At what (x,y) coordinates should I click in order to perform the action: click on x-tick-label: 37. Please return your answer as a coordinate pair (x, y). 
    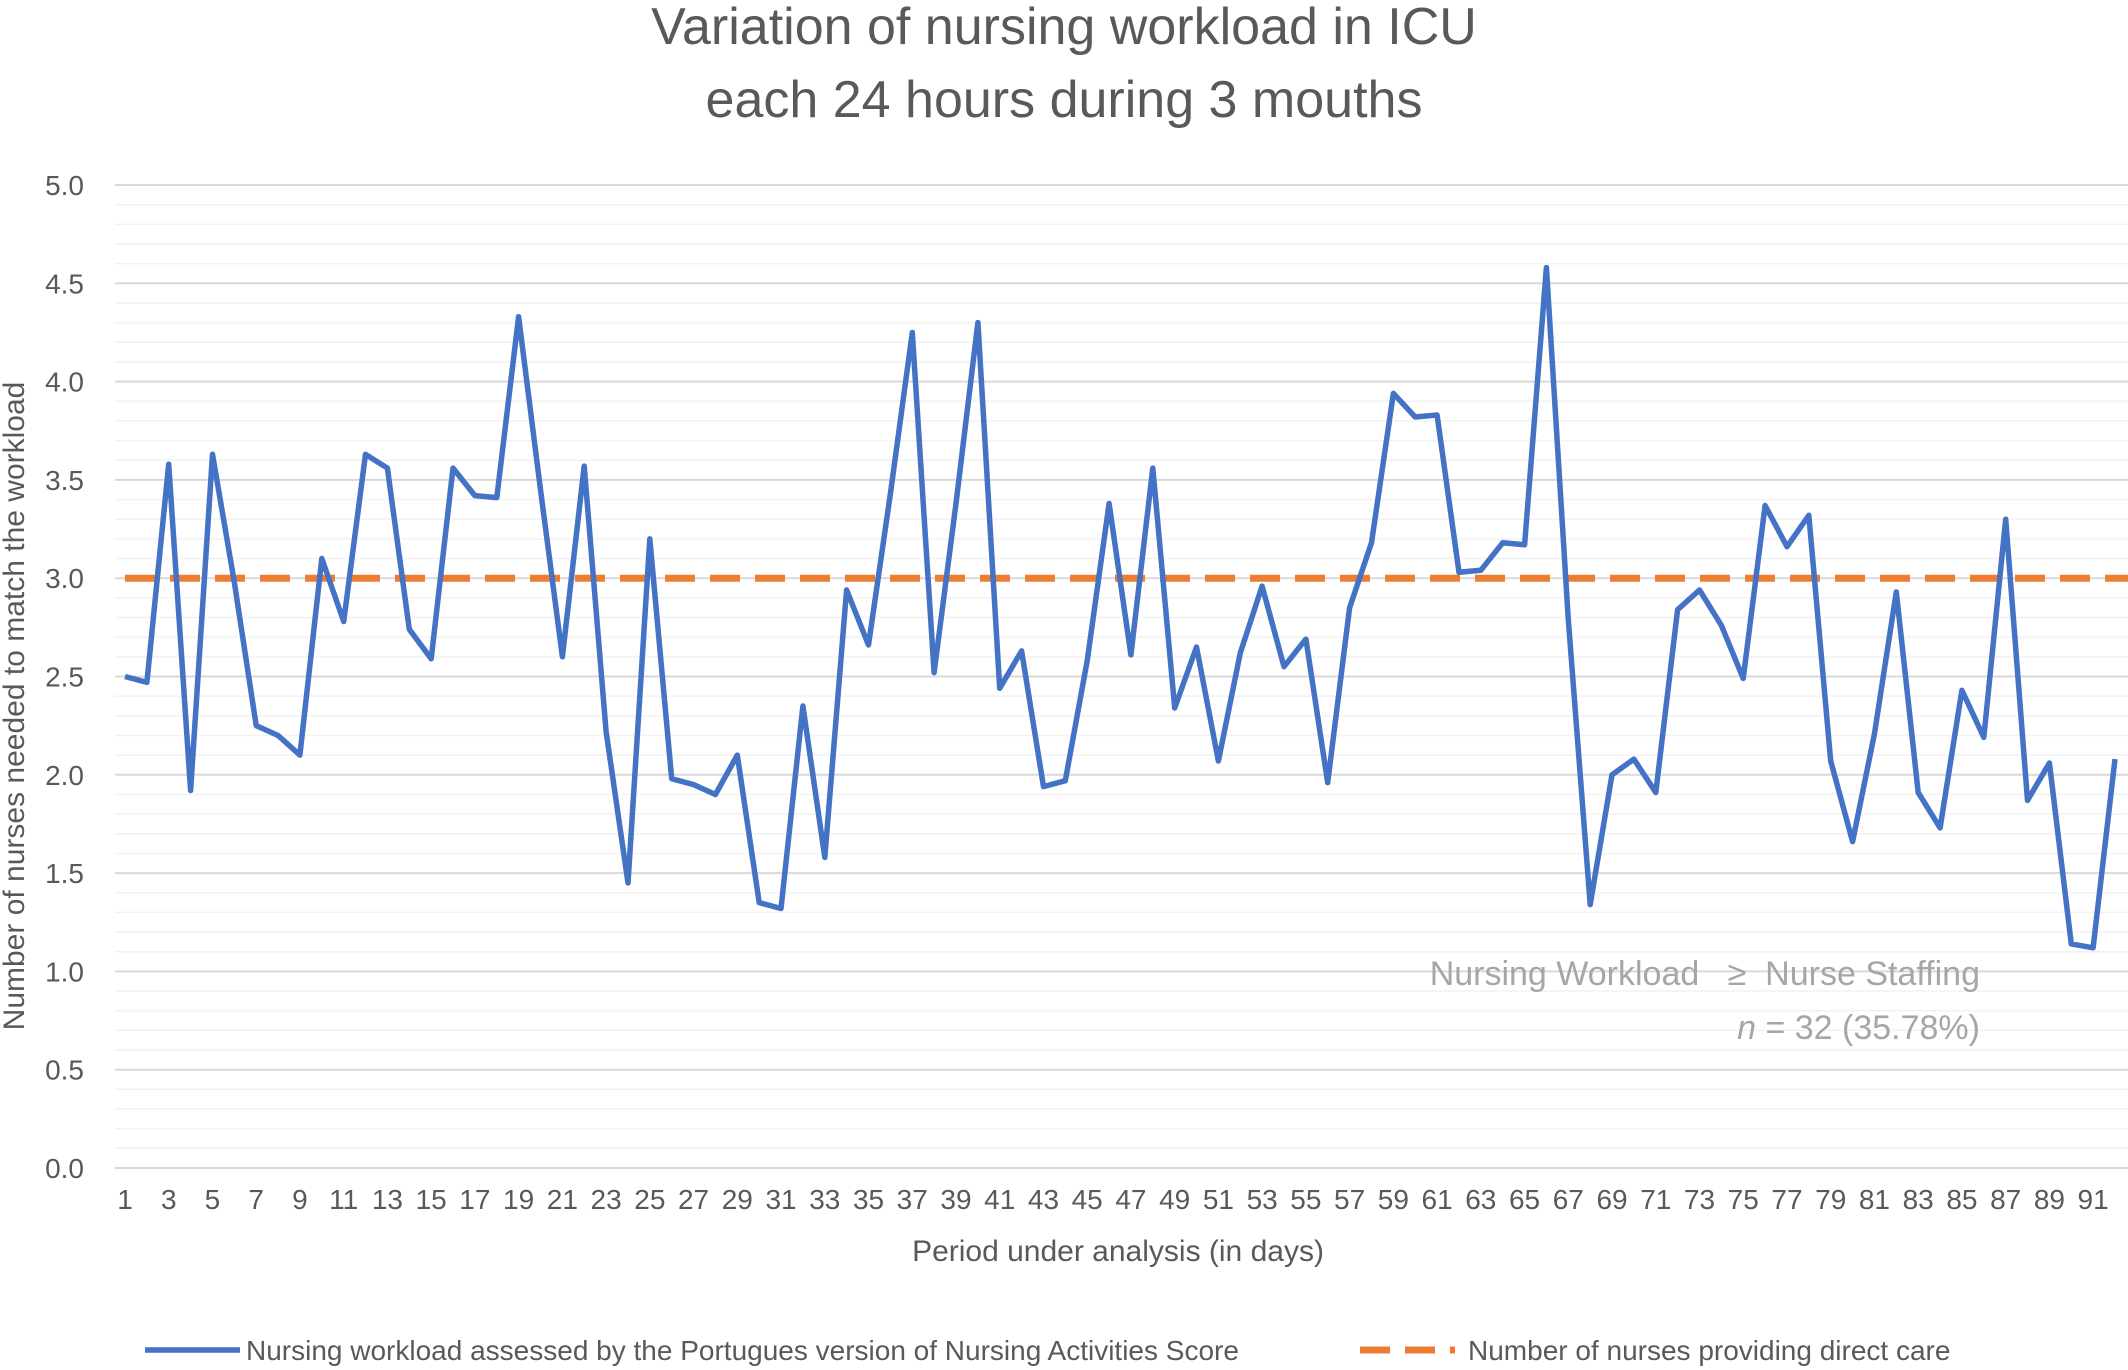
    Looking at the image, I should click on (912, 1199).